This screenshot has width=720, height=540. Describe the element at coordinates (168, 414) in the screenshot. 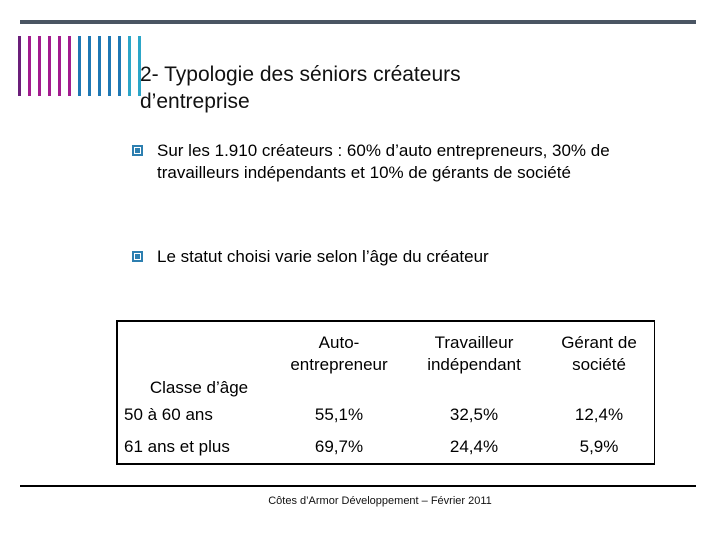

I see `row-label: 50 à 60 ans` at that location.